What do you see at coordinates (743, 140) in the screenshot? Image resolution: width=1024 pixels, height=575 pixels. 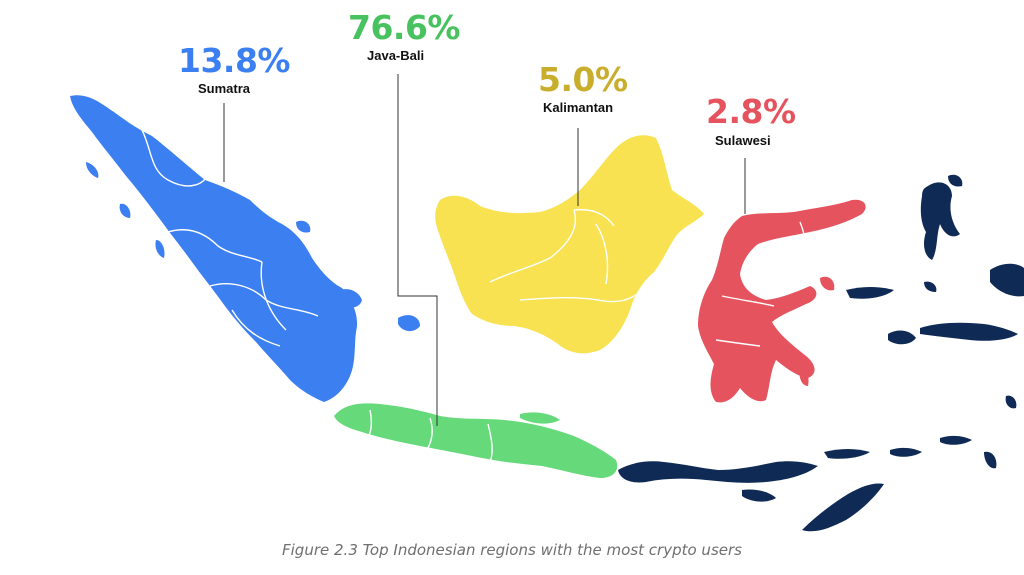 I see `sulawesi-name: Sulawesi` at bounding box center [743, 140].